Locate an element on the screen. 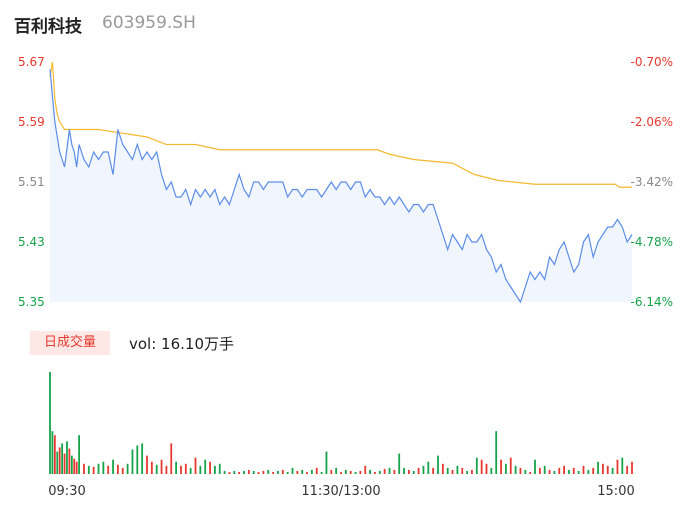 This screenshot has width=686, height=524. y-tick-label-left: 5.35 is located at coordinates (31, 302).